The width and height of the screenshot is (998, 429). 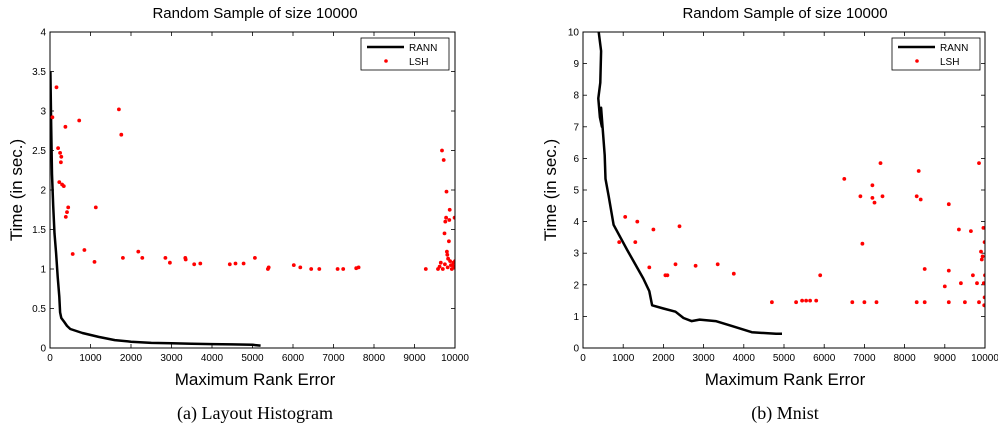 I want to click on x-tick-label: 2000, so click(x=663, y=358).